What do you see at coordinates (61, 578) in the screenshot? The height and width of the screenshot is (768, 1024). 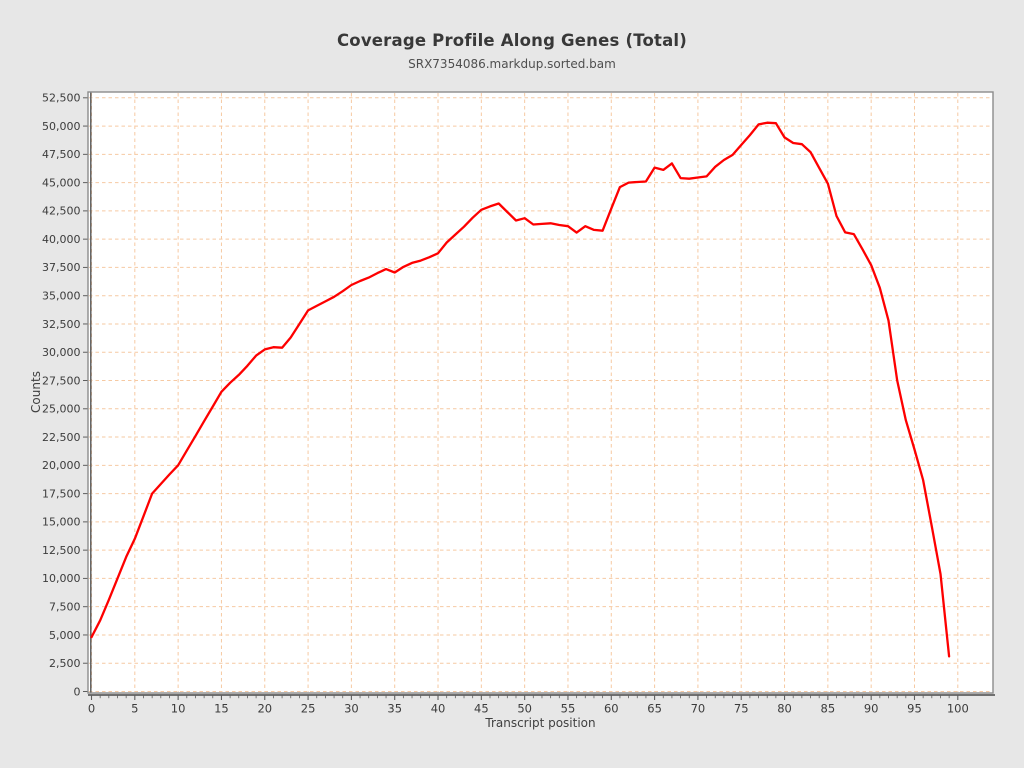 I see `y-tick-label: 10,000` at bounding box center [61, 578].